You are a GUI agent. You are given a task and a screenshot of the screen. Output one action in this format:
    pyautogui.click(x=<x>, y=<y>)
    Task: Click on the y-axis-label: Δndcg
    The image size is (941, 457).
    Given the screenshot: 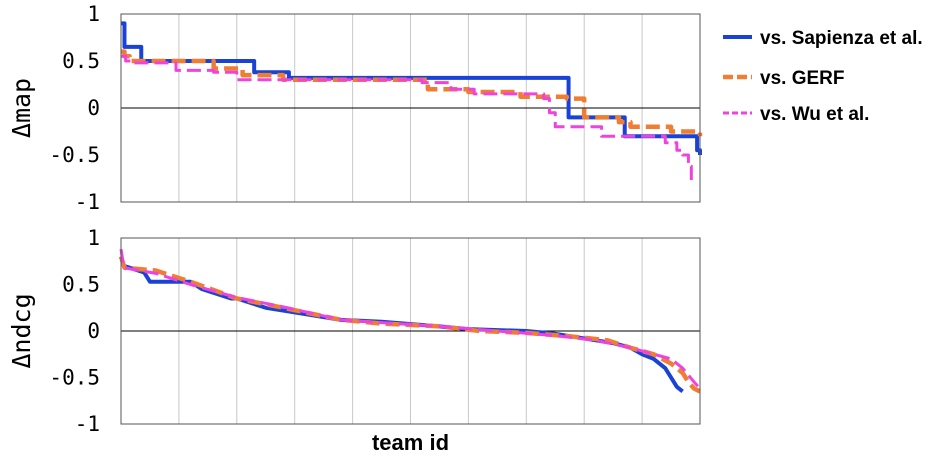 What is the action you would take?
    pyautogui.click(x=21, y=330)
    